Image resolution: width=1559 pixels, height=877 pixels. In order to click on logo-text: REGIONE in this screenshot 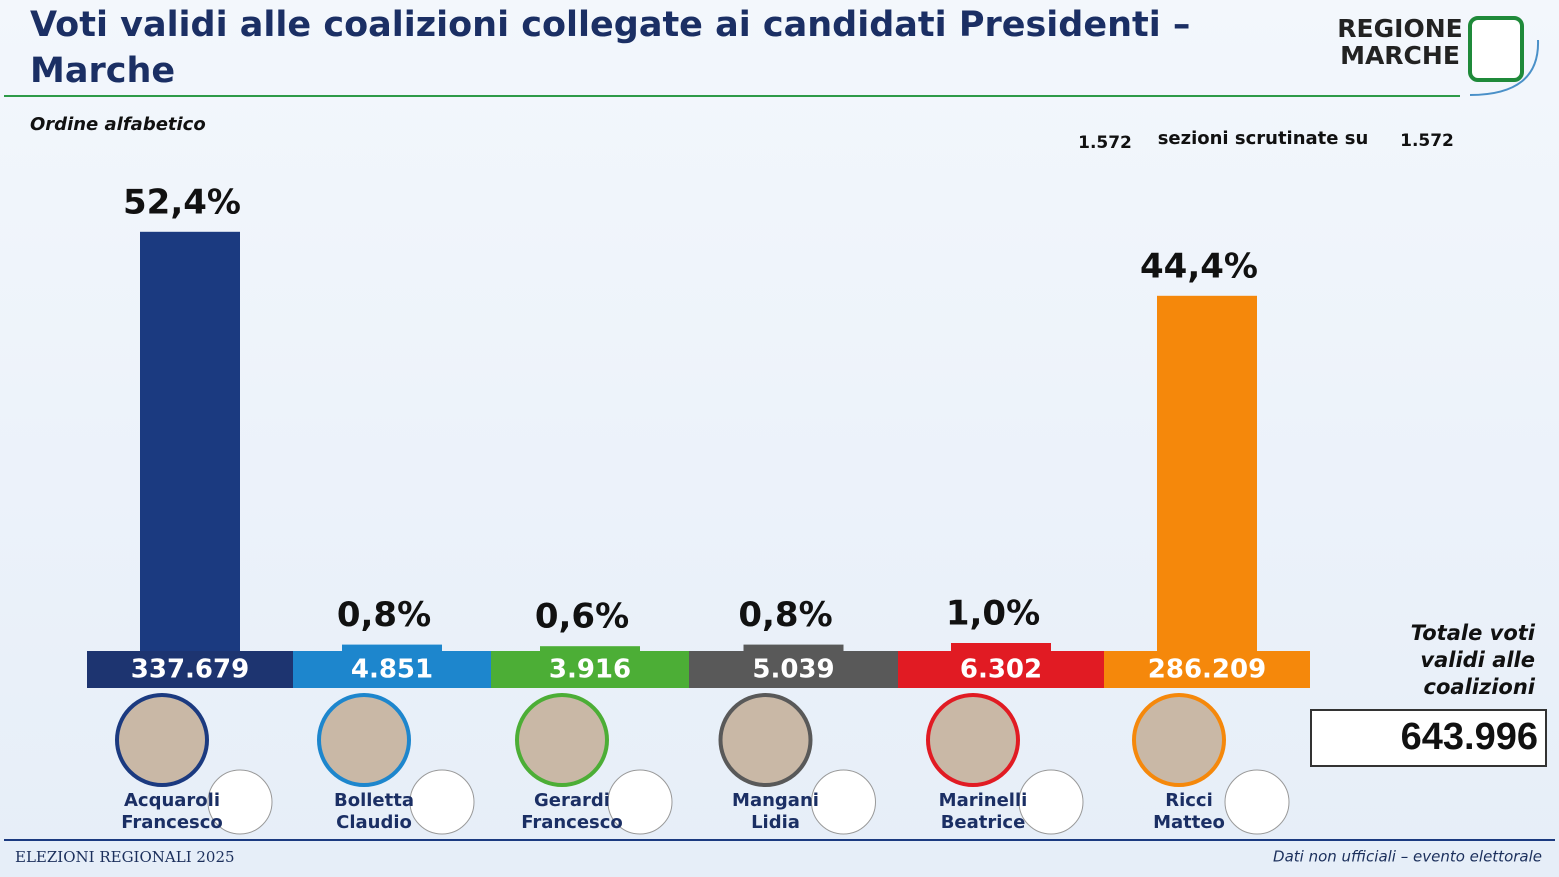, I will do `click(1399, 28)`.